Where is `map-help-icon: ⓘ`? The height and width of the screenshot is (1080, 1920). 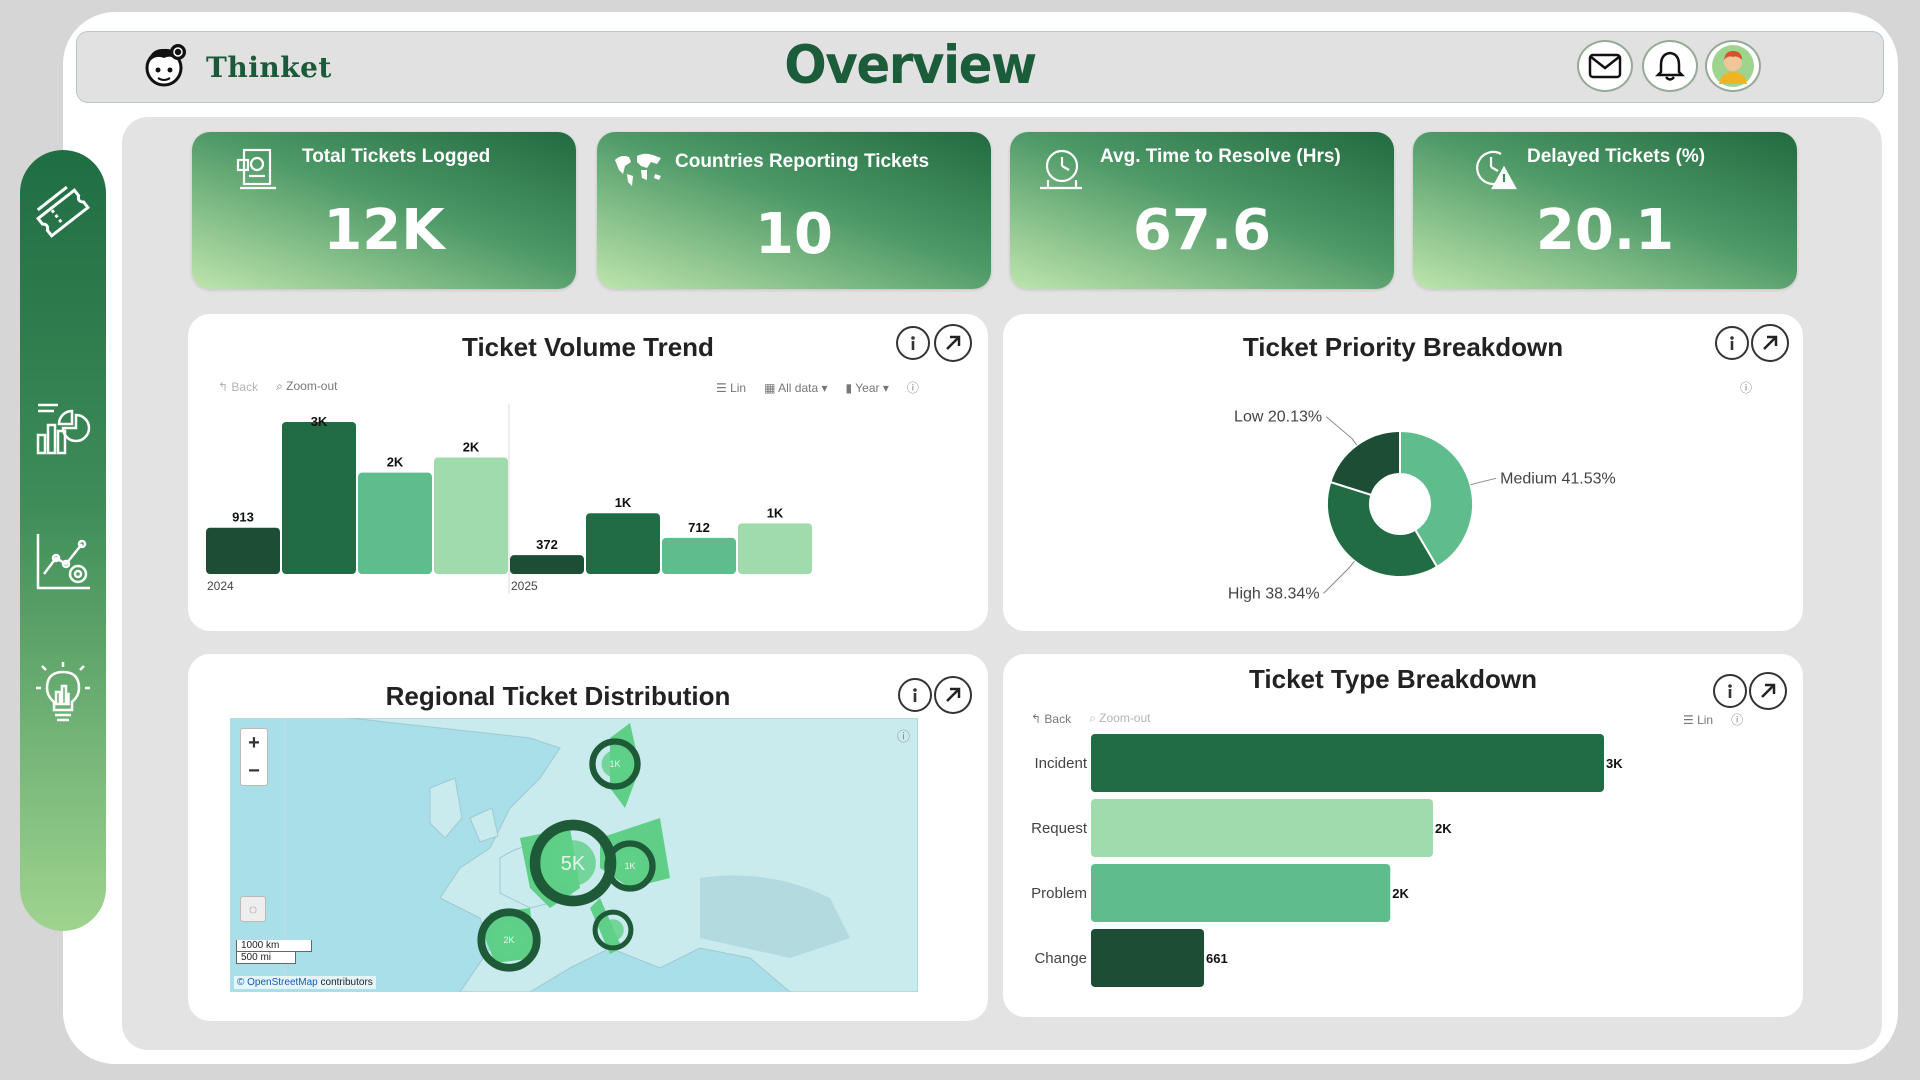 map-help-icon: ⓘ is located at coordinates (904, 736).